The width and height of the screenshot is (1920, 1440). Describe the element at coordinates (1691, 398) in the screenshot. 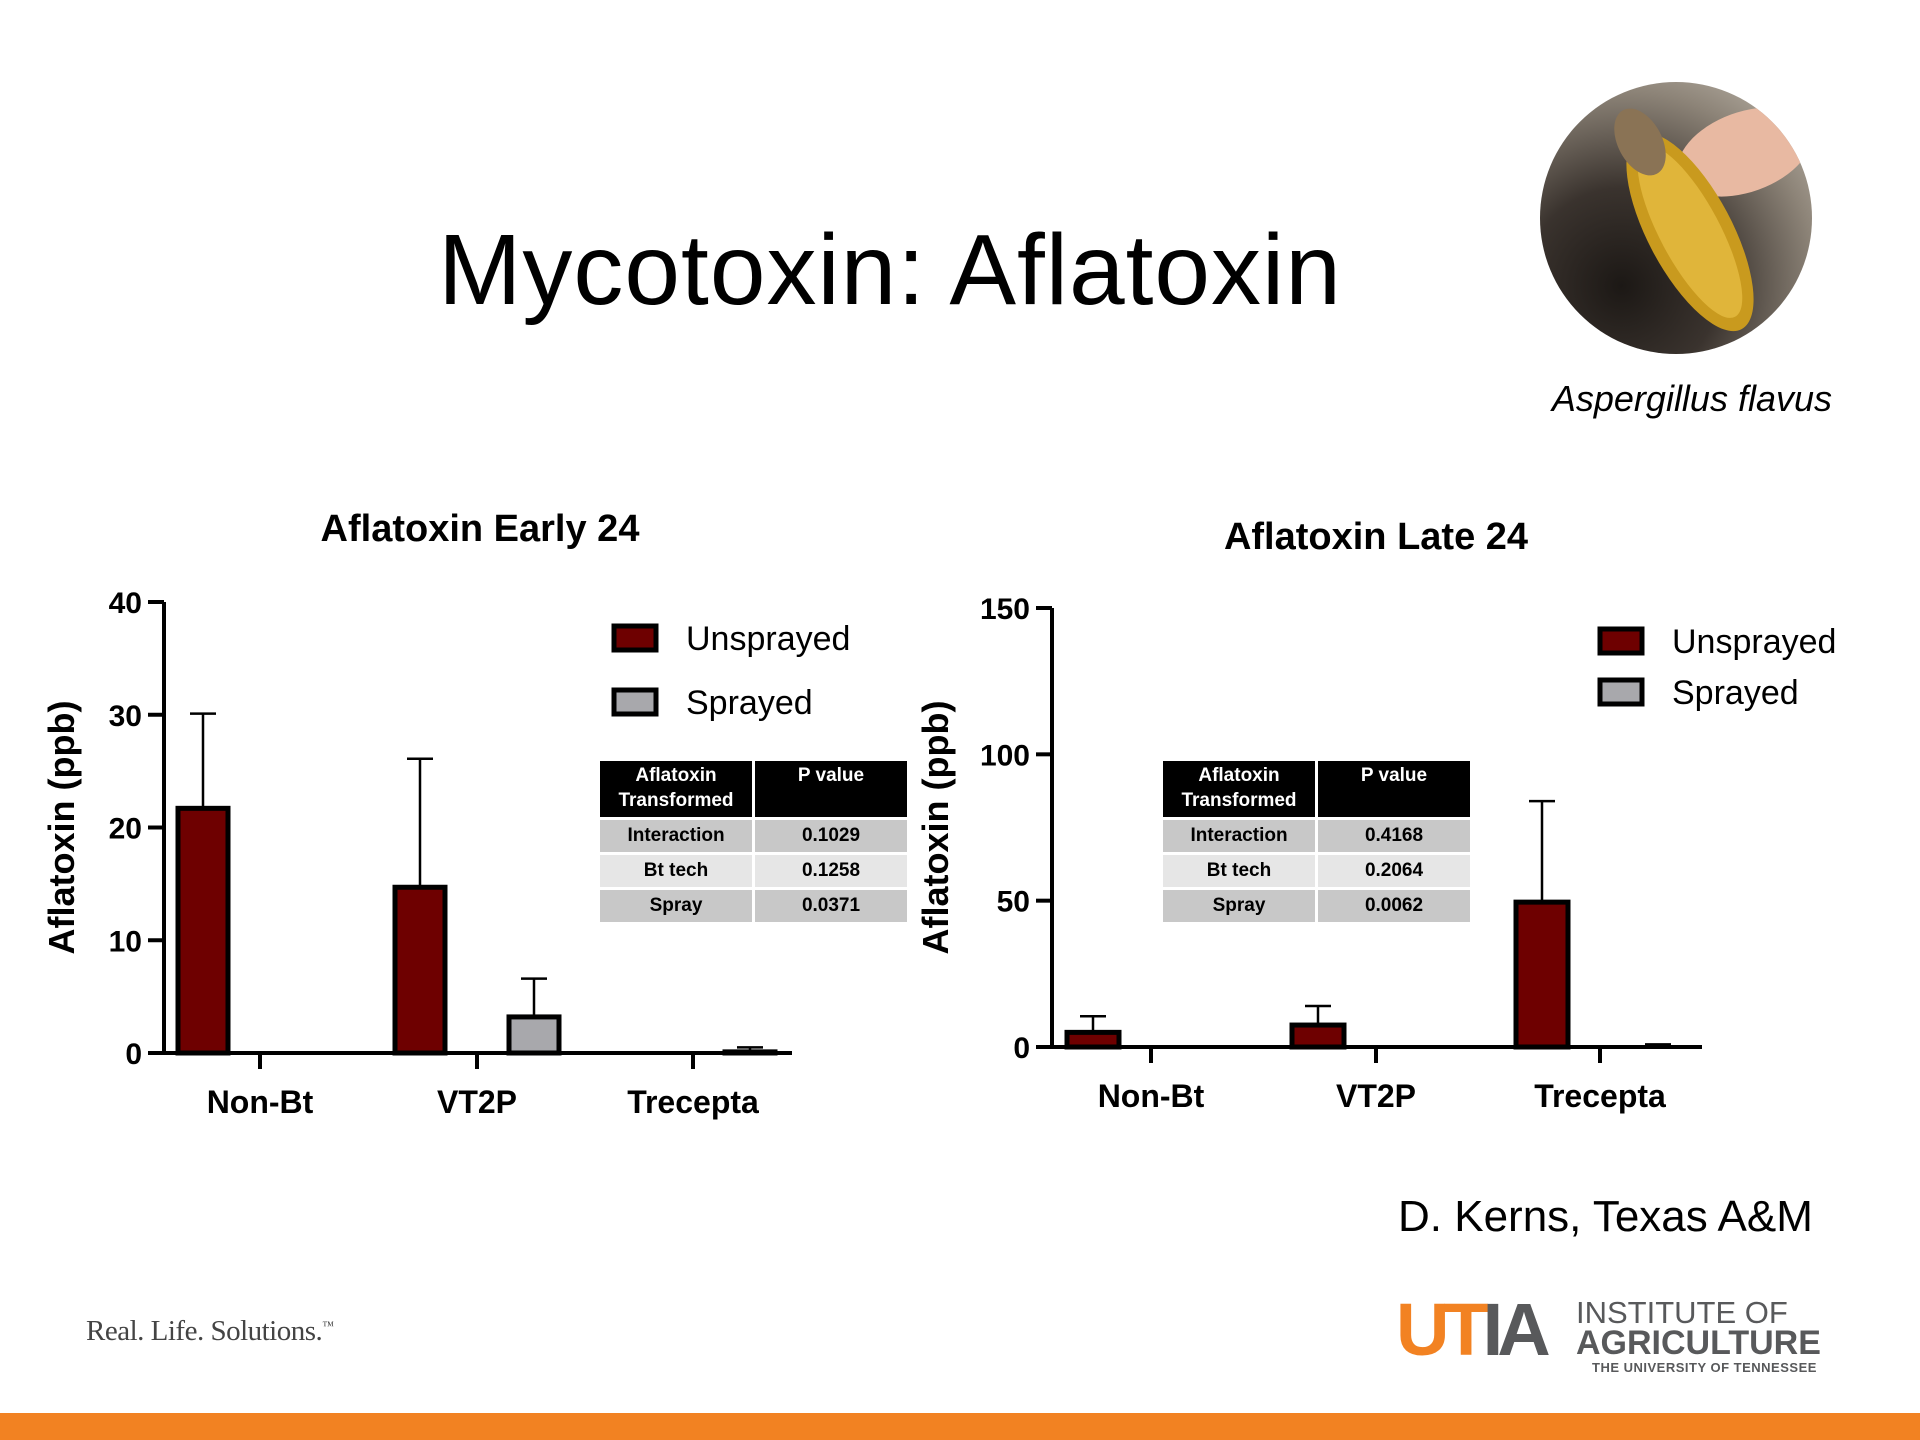

I see `photo-caption: Aspergillus flavus` at that location.